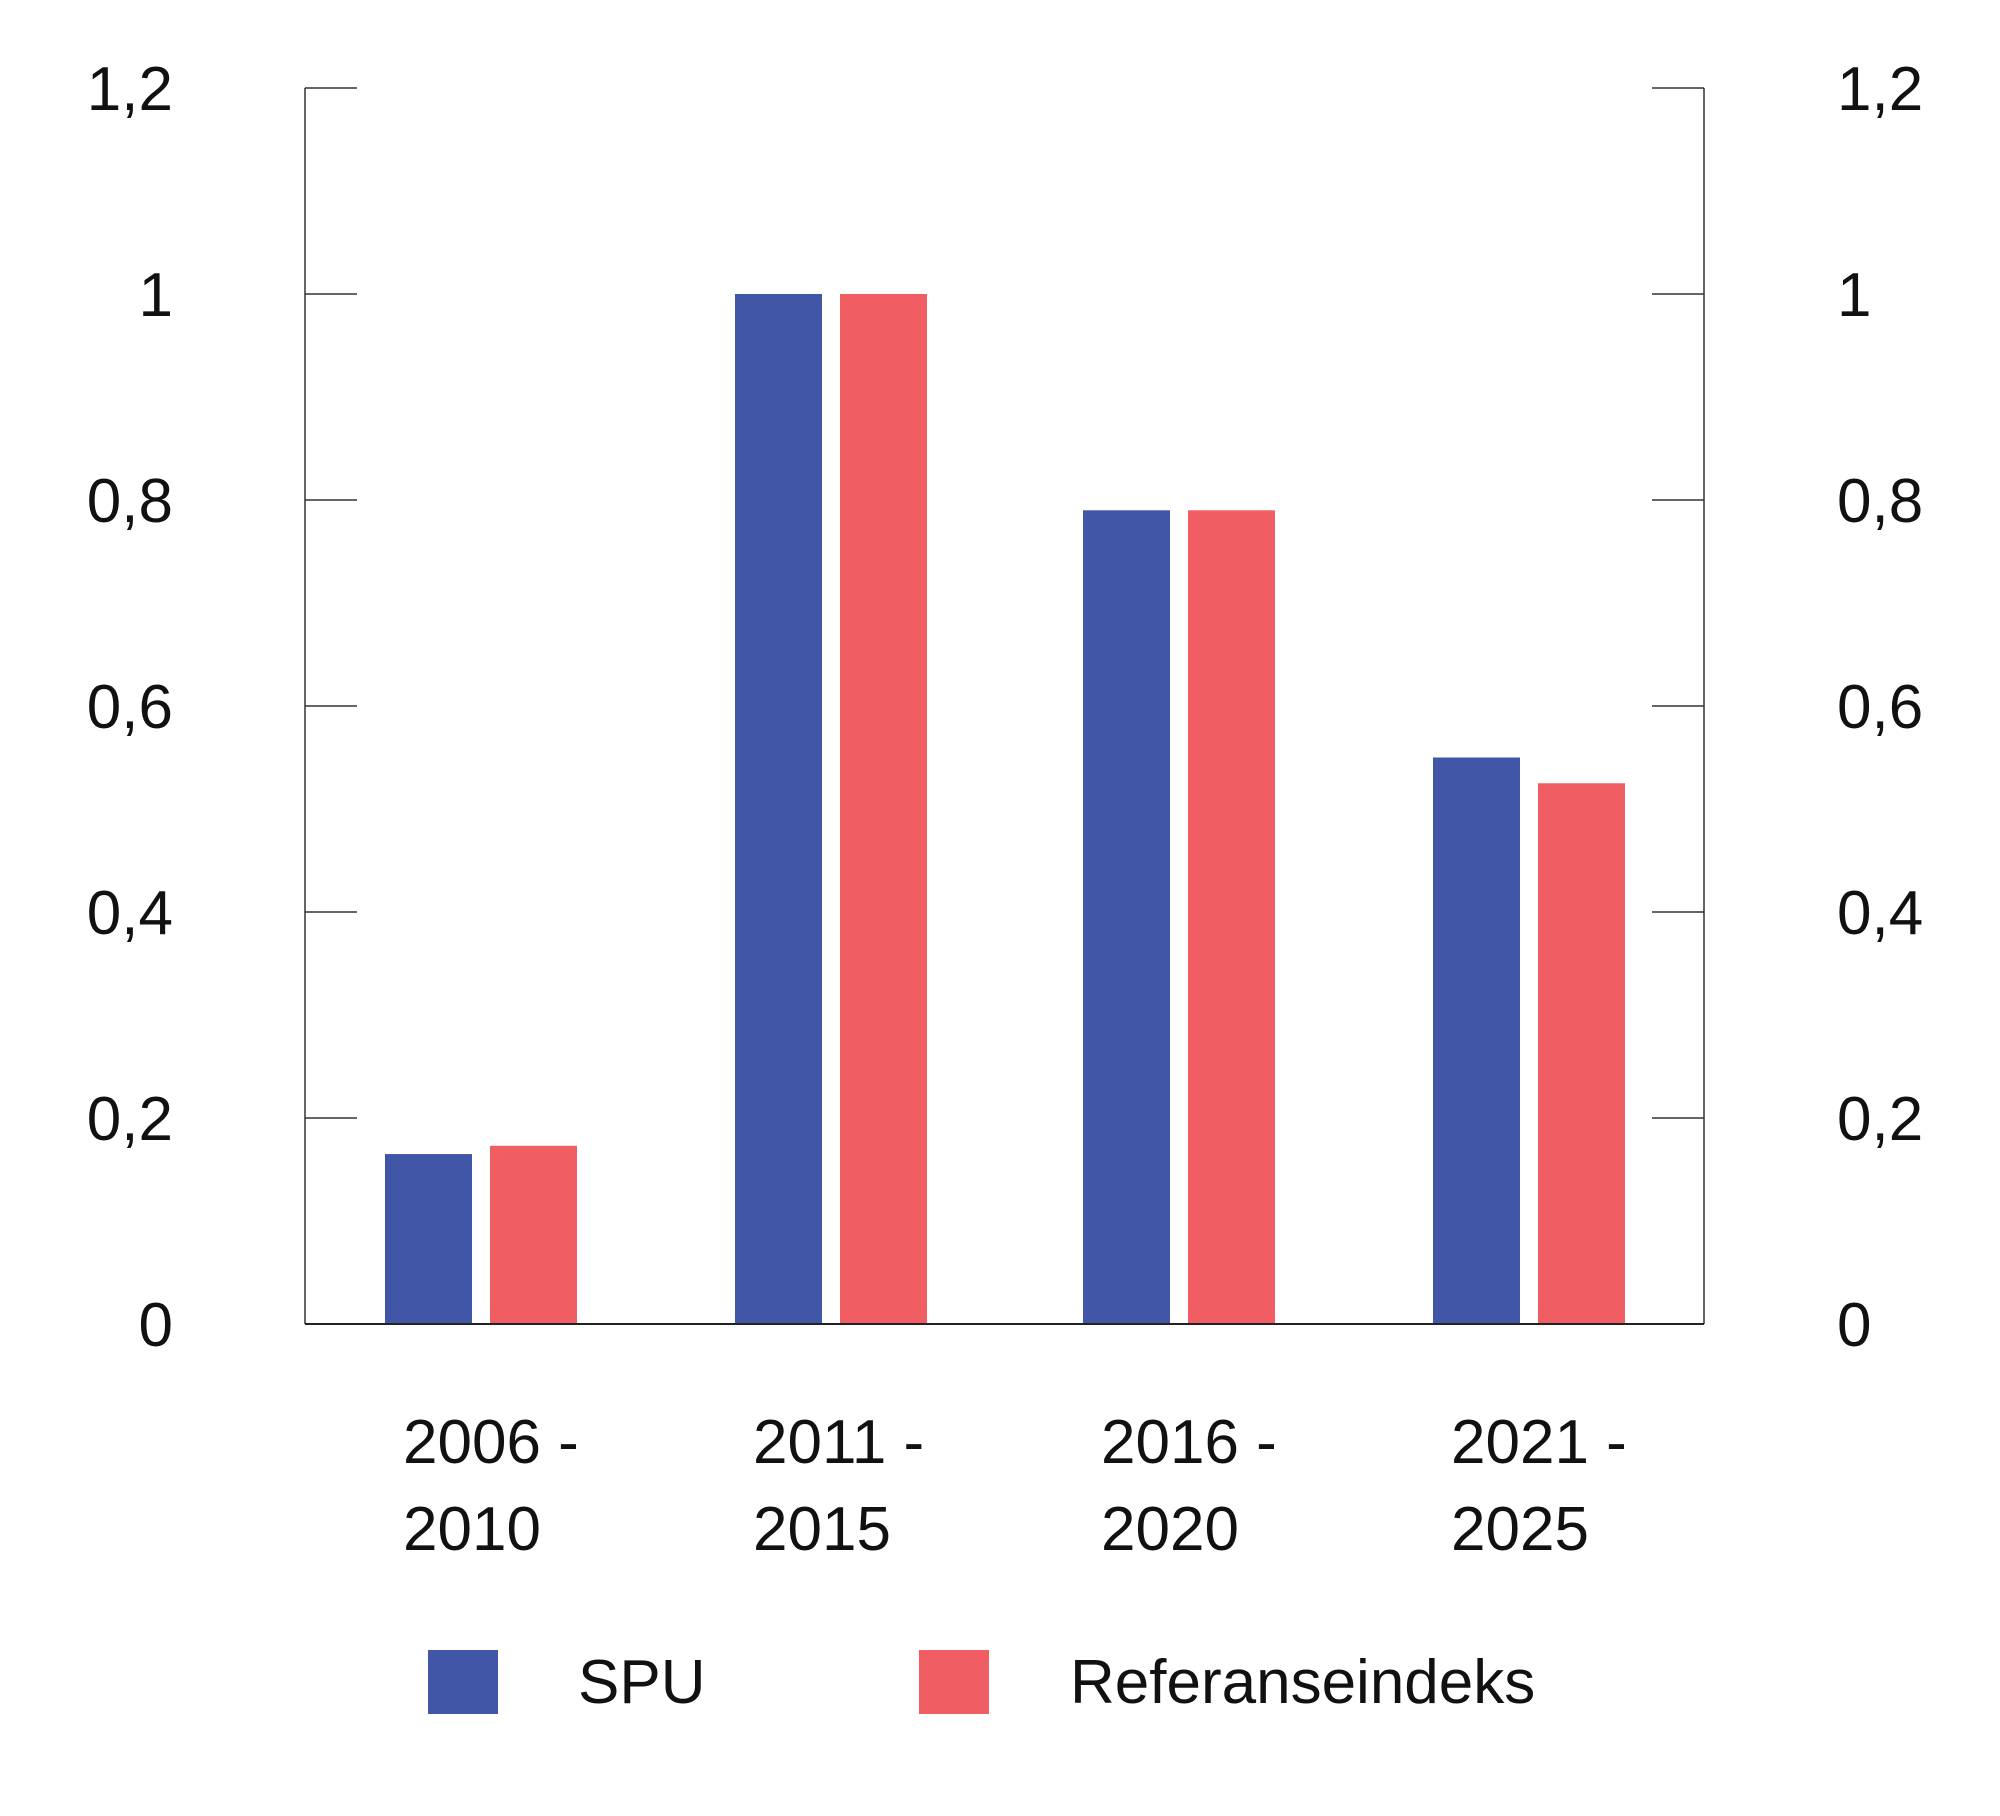 Image resolution: width=2000 pixels, height=1816 pixels. What do you see at coordinates (1189, 1442) in the screenshot?
I see `category-label-line1: 2016 -` at bounding box center [1189, 1442].